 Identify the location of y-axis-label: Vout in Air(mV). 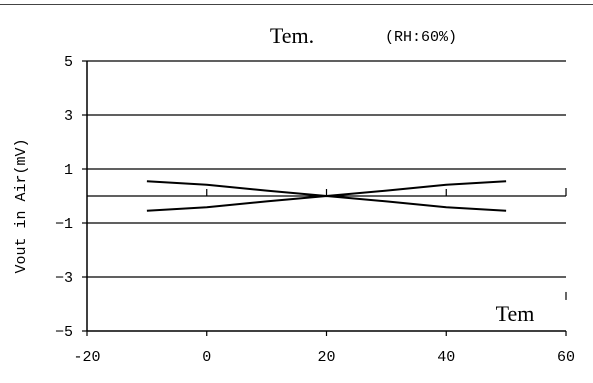
(21, 205).